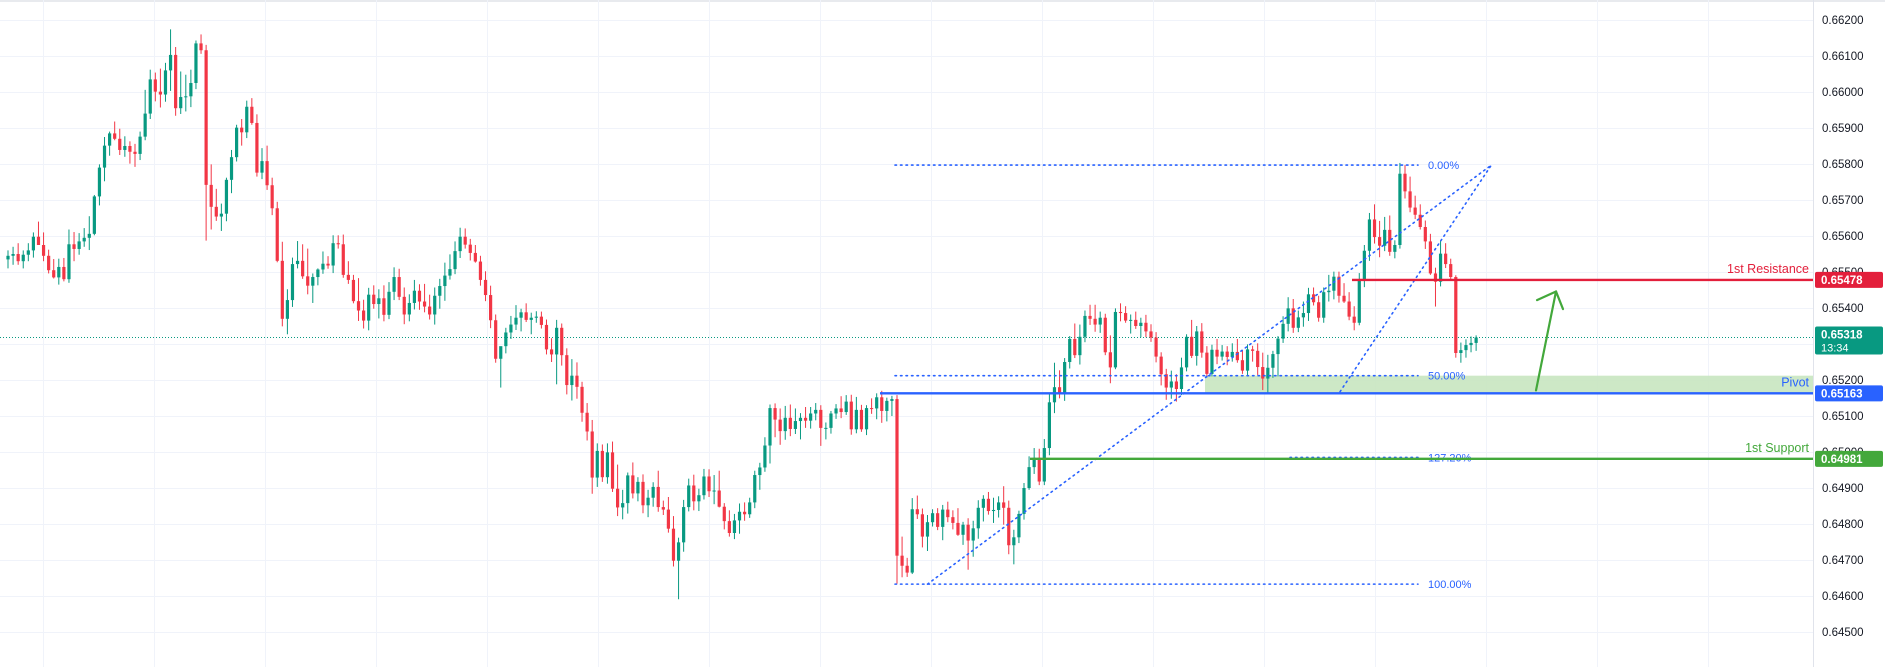 Image resolution: width=1885 pixels, height=672 pixels. Describe the element at coordinates (1795, 382) in the screenshot. I see `level-name-label: Pivot` at that location.